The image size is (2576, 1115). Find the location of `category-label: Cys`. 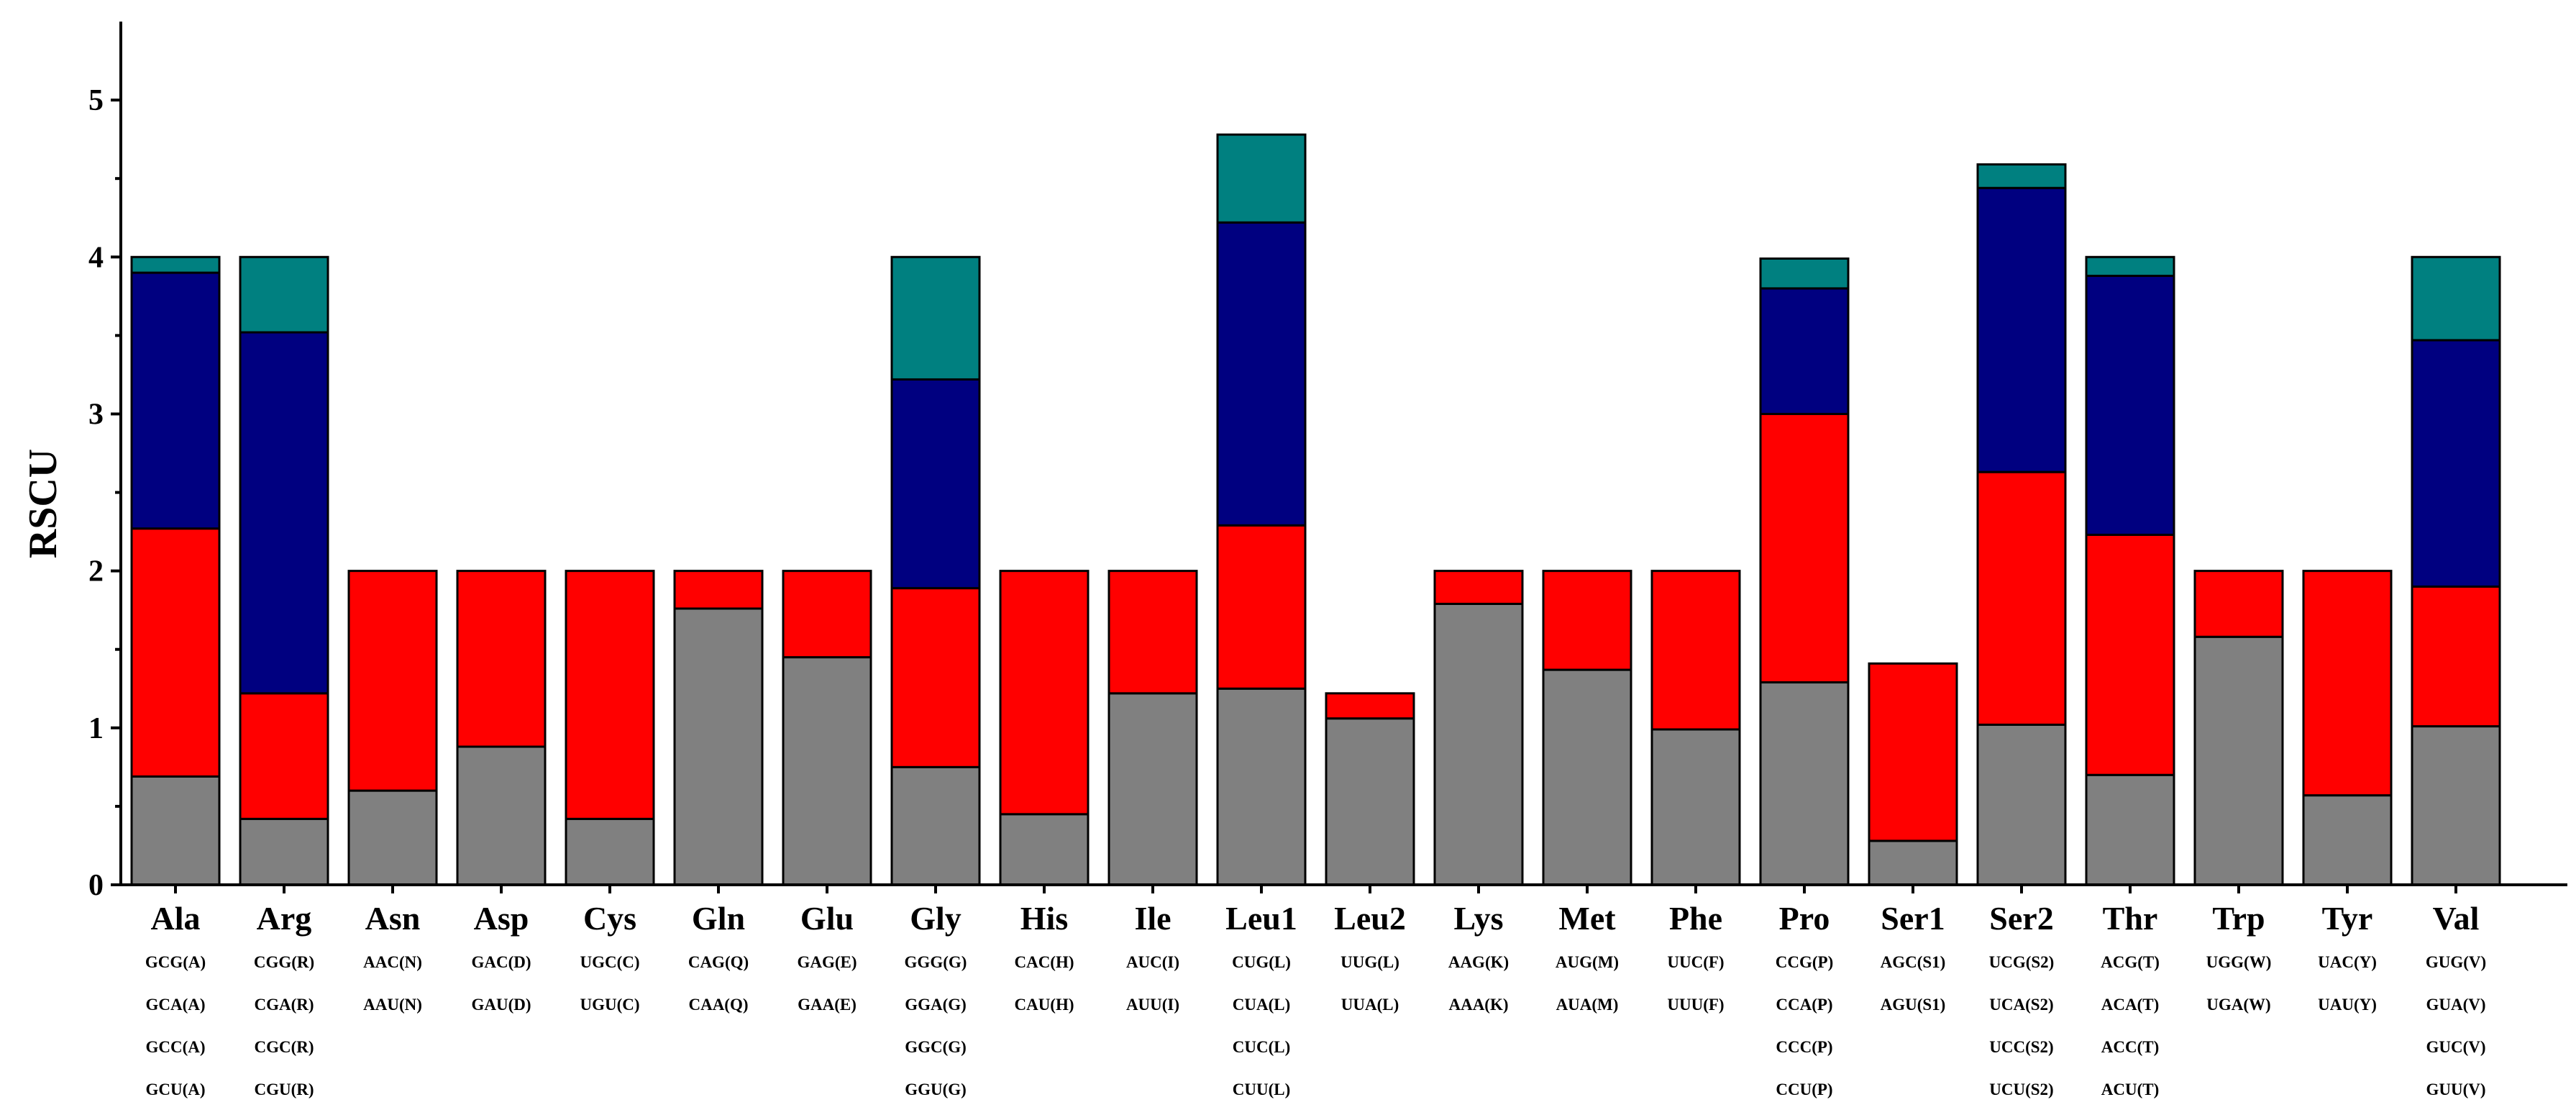

category-label: Cys is located at coordinates (609, 918).